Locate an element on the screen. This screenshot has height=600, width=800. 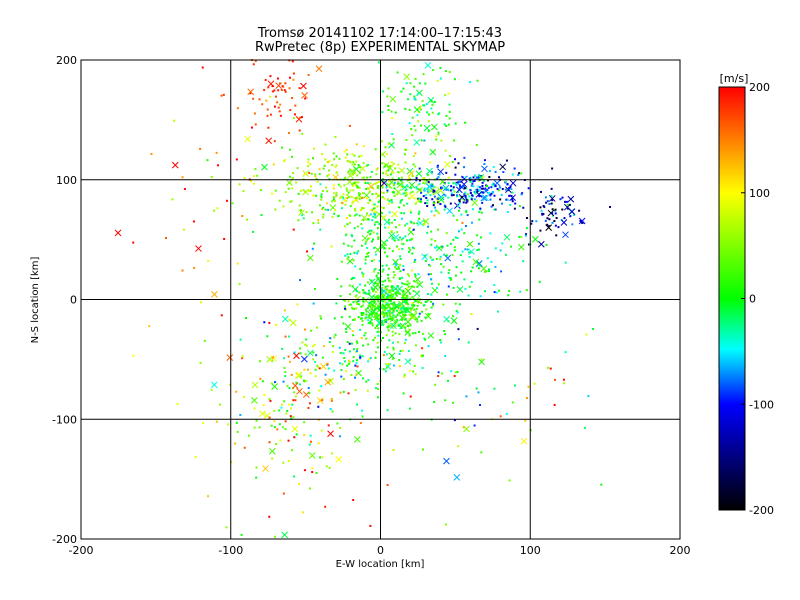
y-tick-label: 200 is located at coordinates (66, 60).